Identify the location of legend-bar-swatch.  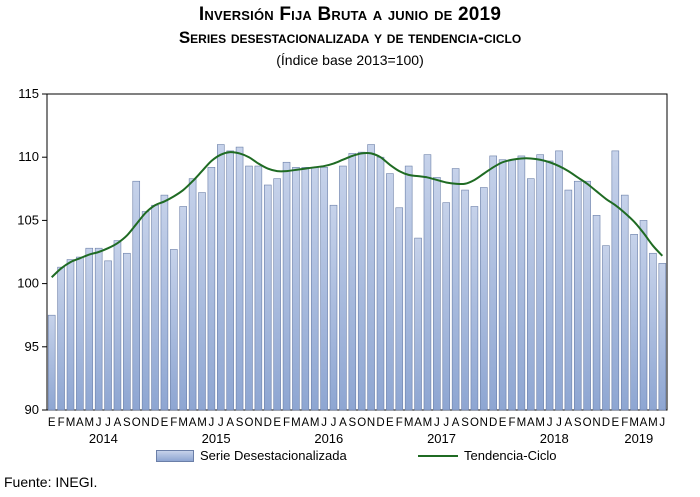
(175, 455).